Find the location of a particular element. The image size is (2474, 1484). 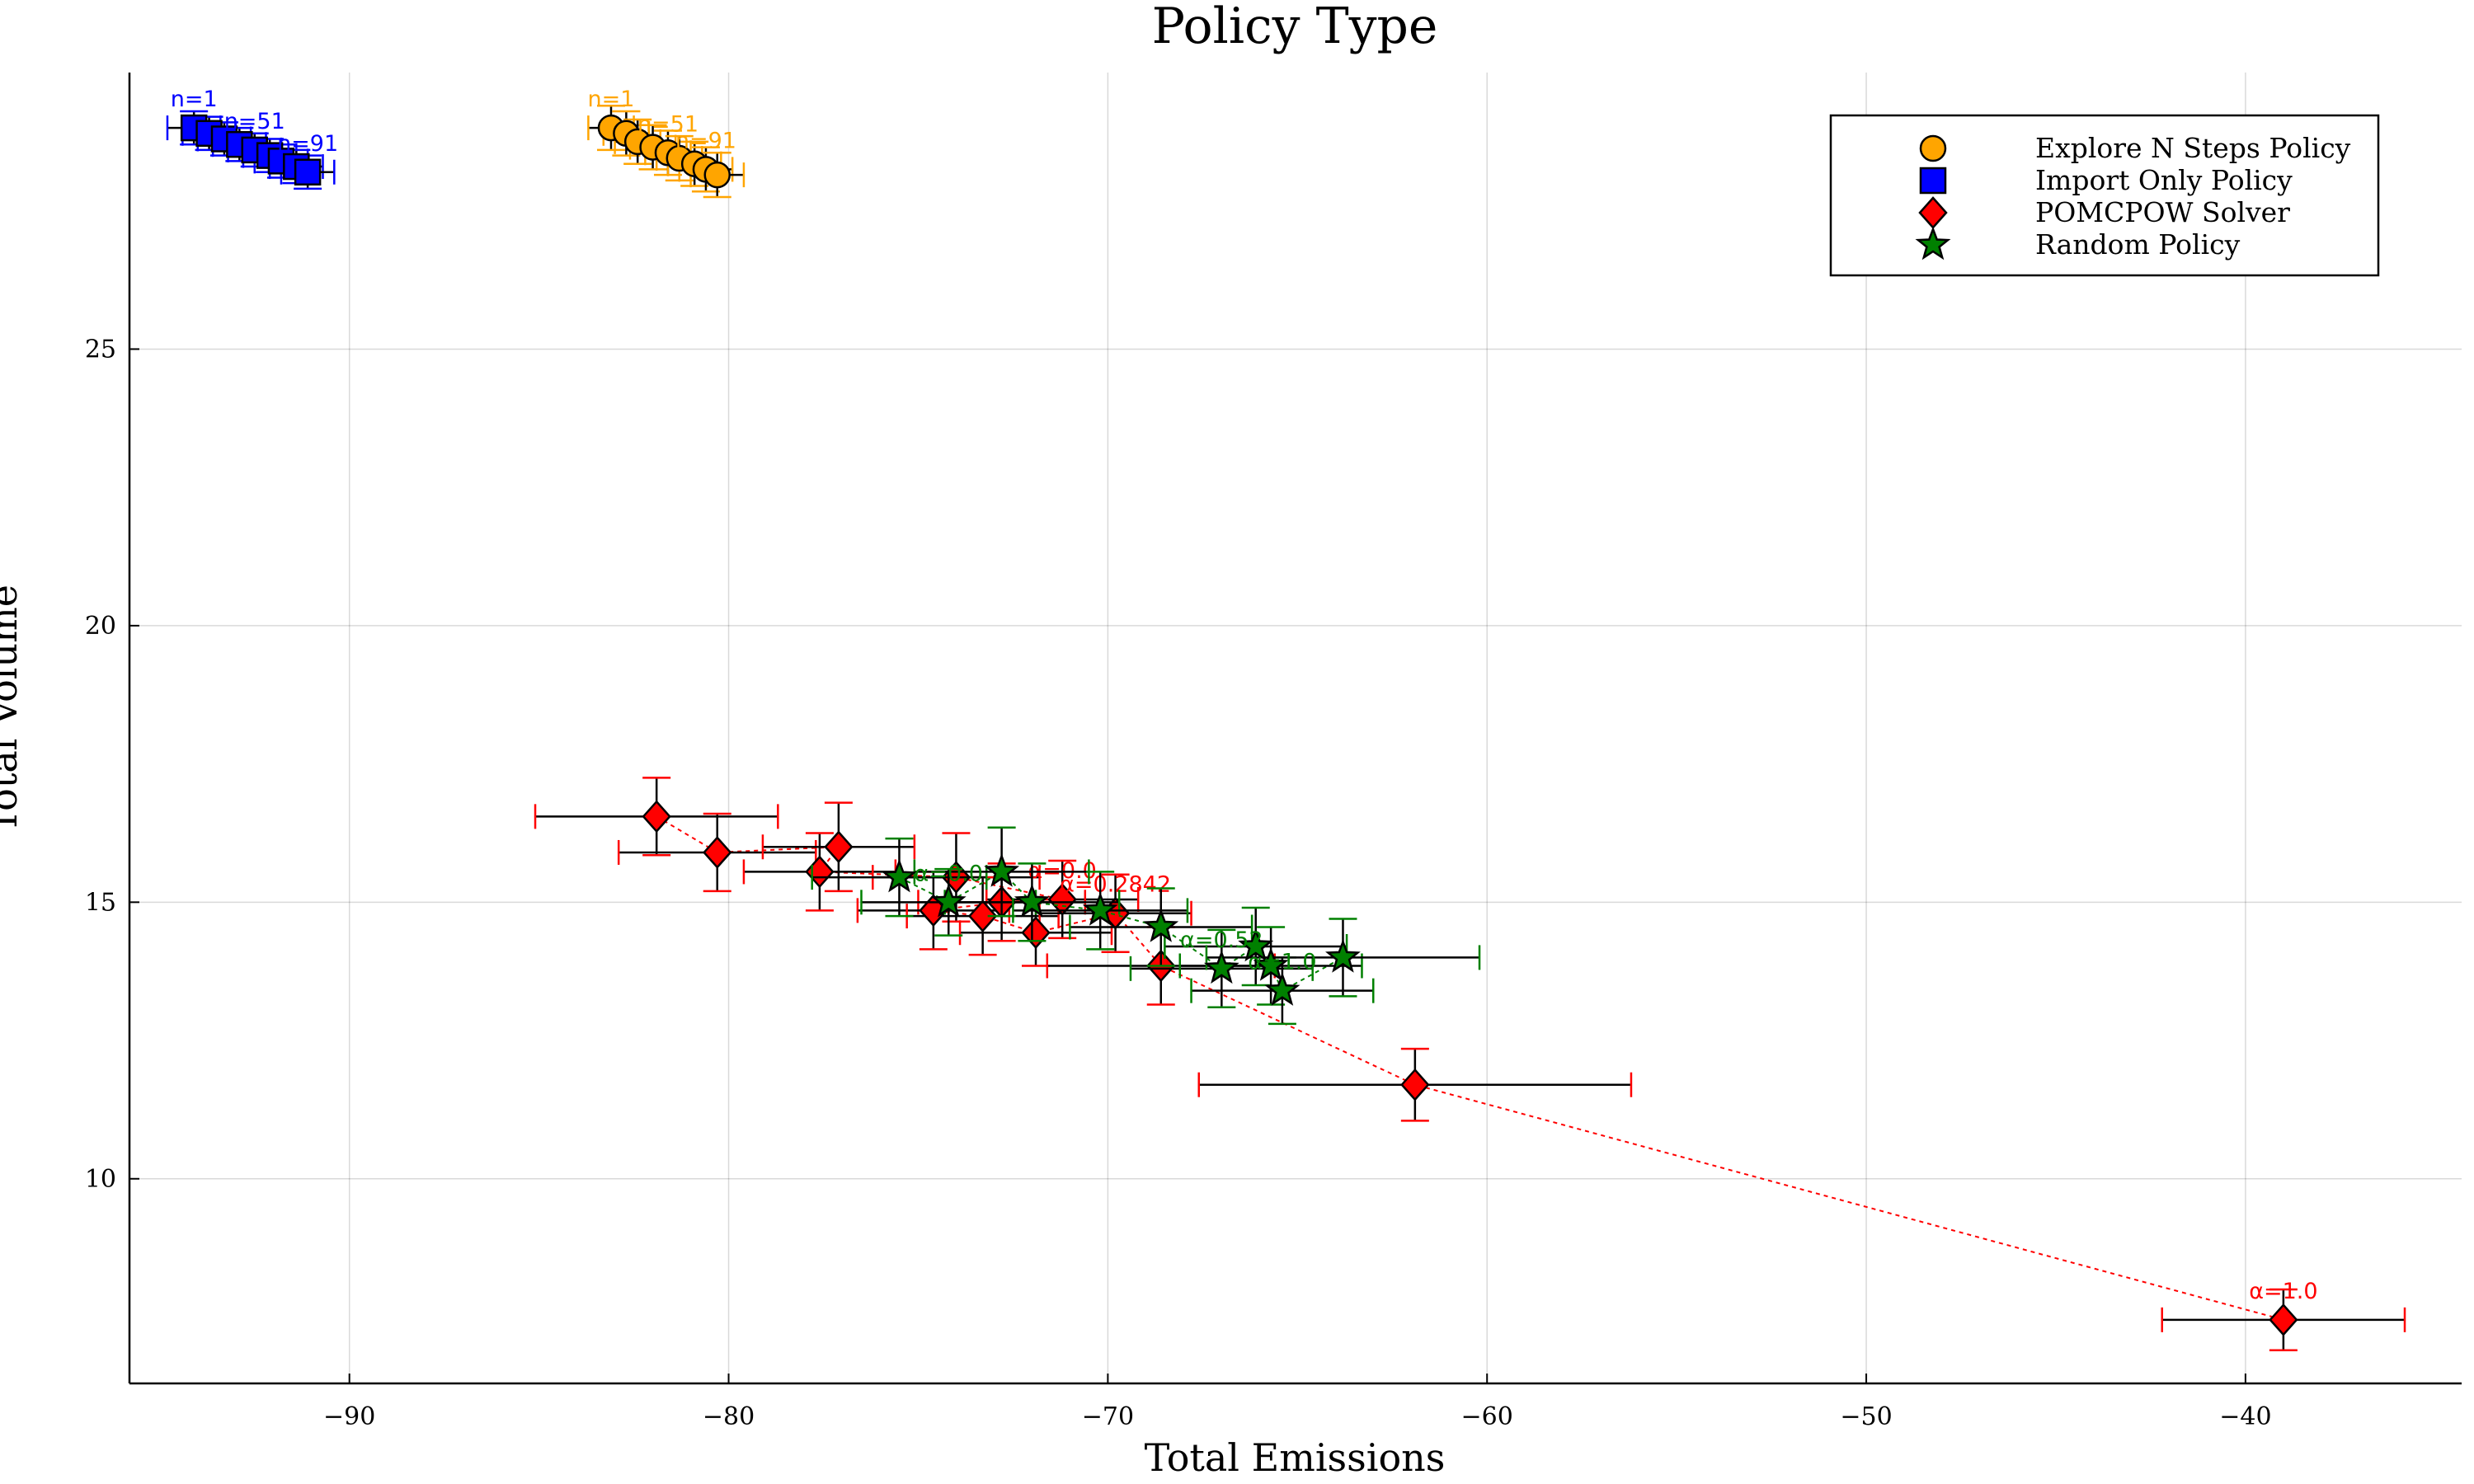

series-0: n=1n=51n=91 is located at coordinates (666, 143).